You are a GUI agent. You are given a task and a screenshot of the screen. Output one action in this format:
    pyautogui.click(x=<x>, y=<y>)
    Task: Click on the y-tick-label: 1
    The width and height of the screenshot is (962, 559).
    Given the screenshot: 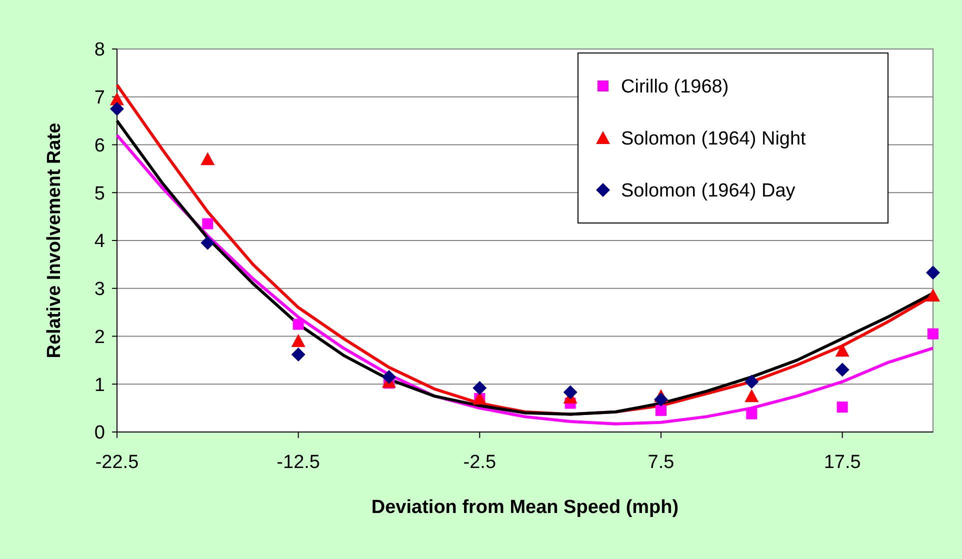 What is the action you would take?
    pyautogui.click(x=99, y=385)
    